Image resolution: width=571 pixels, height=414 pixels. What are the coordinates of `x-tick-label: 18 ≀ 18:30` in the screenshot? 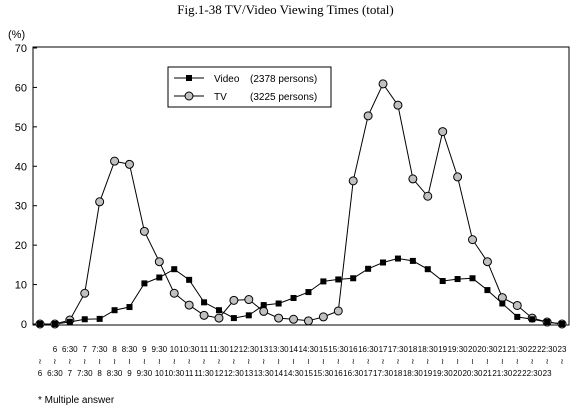 It's located at (413, 361).